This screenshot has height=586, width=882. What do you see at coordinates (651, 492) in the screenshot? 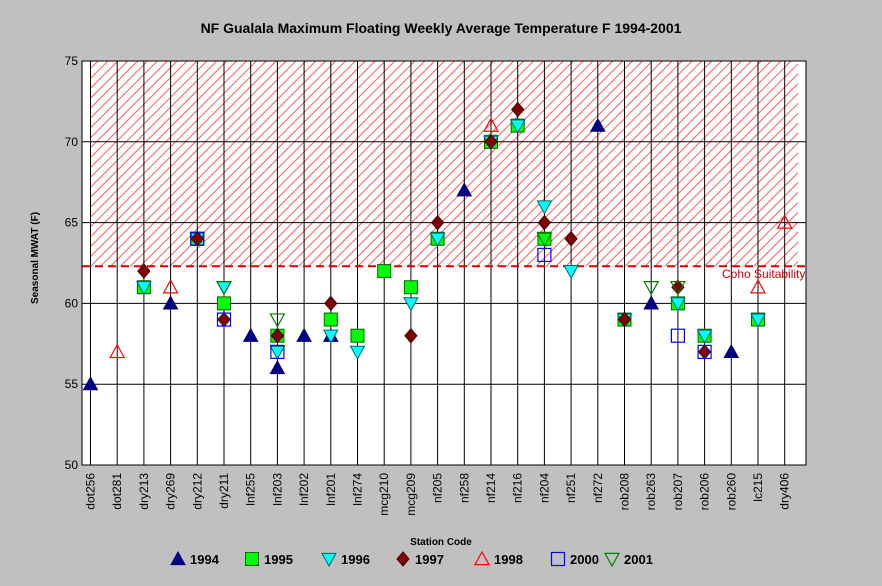
I see `x-tick-label: rob263` at bounding box center [651, 492].